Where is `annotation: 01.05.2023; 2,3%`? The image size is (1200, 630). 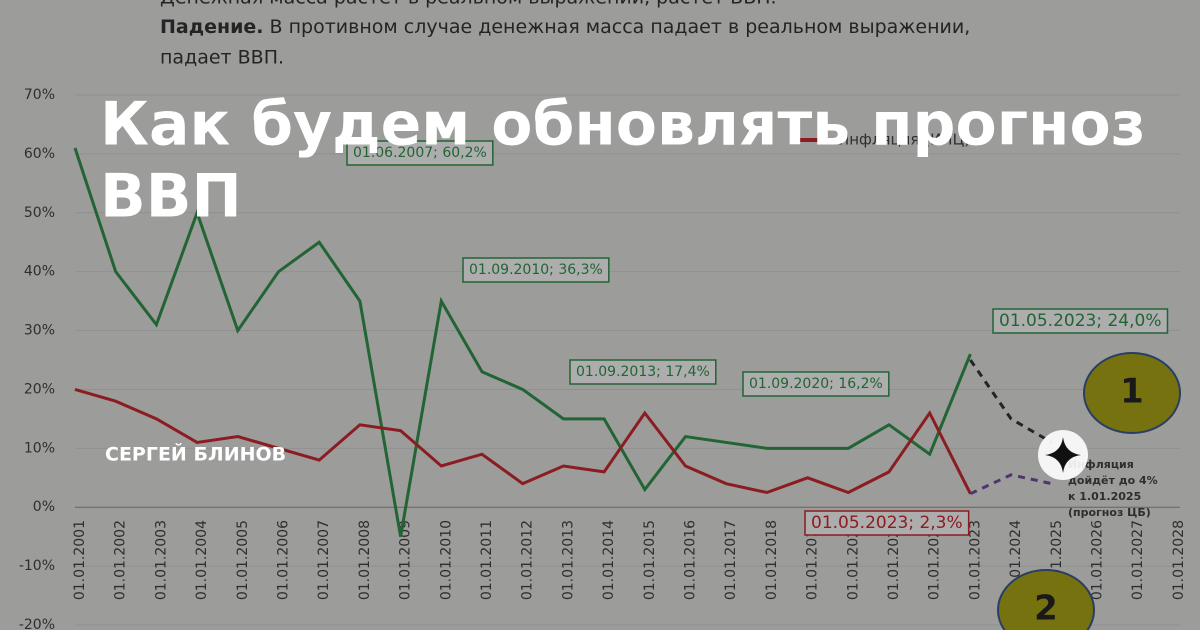 annotation: 01.05.2023; 2,3% is located at coordinates (887, 523).